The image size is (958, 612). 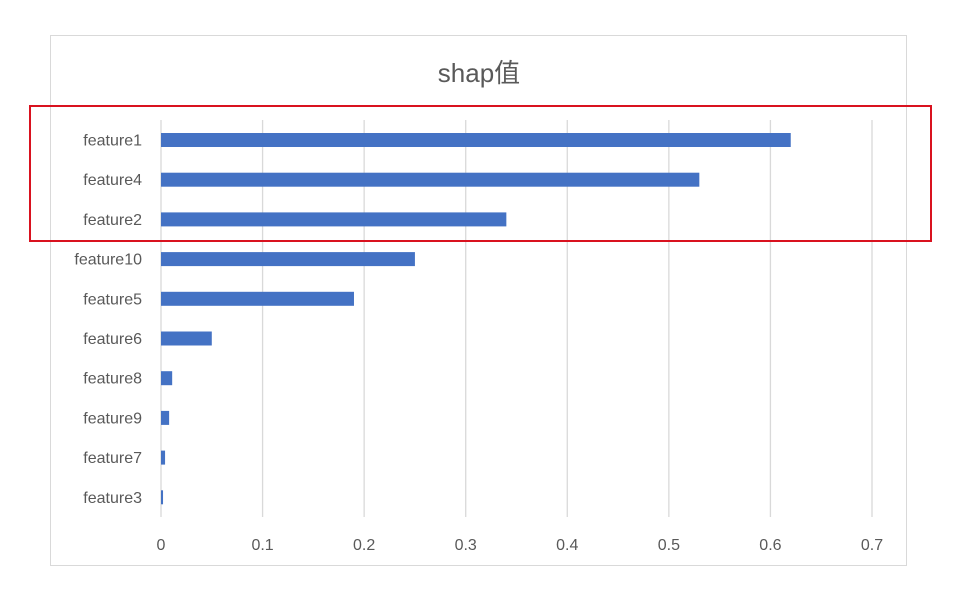 What do you see at coordinates (112, 299) in the screenshot?
I see `category-label-feature5: feature5` at bounding box center [112, 299].